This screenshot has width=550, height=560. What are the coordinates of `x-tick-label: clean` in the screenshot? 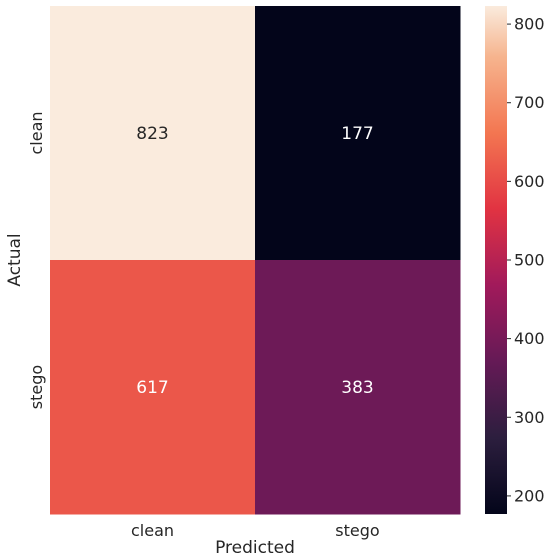 It's located at (152, 530).